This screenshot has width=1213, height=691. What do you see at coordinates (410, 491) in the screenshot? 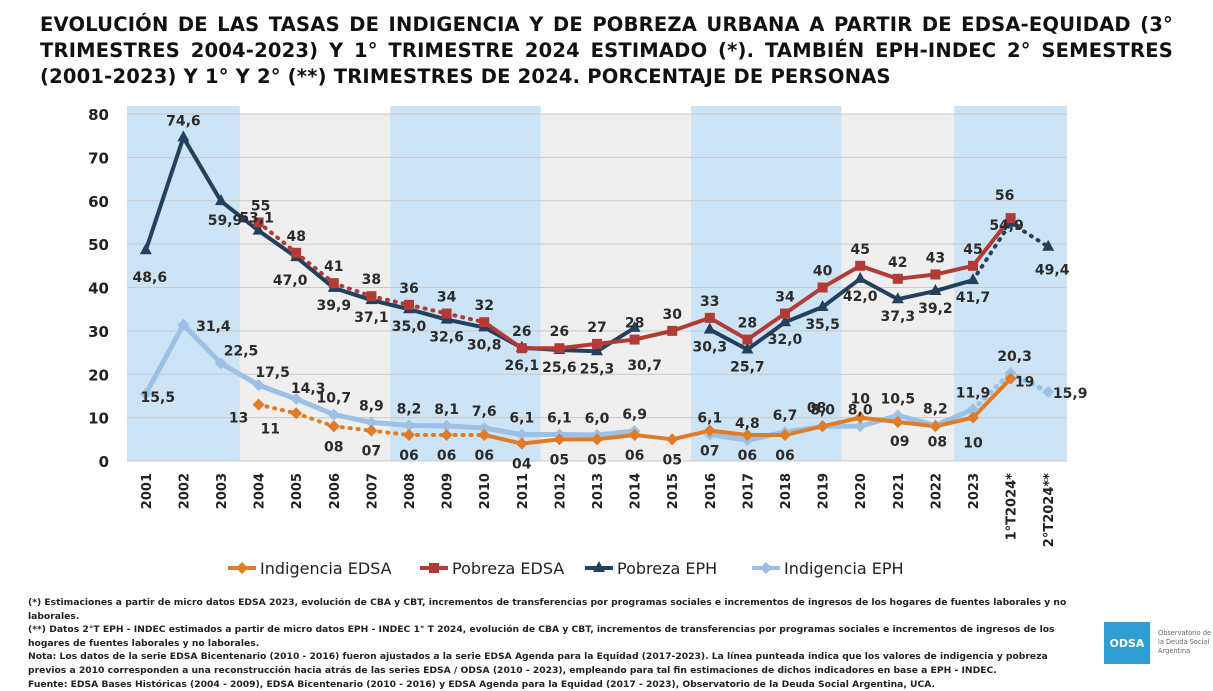
I see `x-tick-label: 2008` at bounding box center [410, 491].